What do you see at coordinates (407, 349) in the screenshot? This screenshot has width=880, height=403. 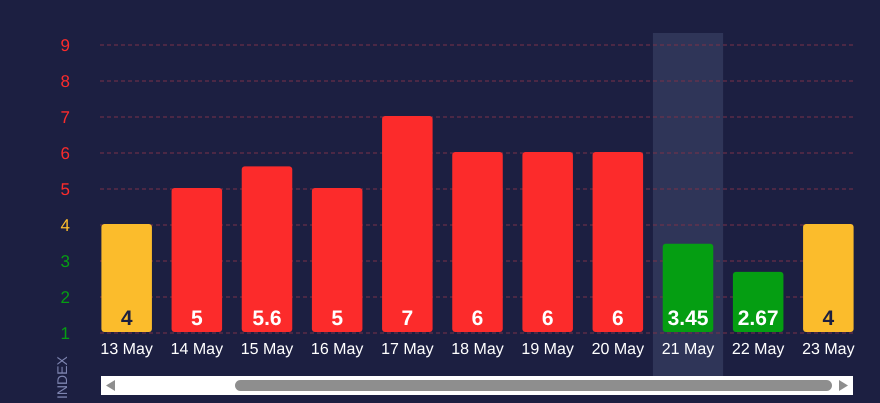 I see `x-tick-label: 17 May` at bounding box center [407, 349].